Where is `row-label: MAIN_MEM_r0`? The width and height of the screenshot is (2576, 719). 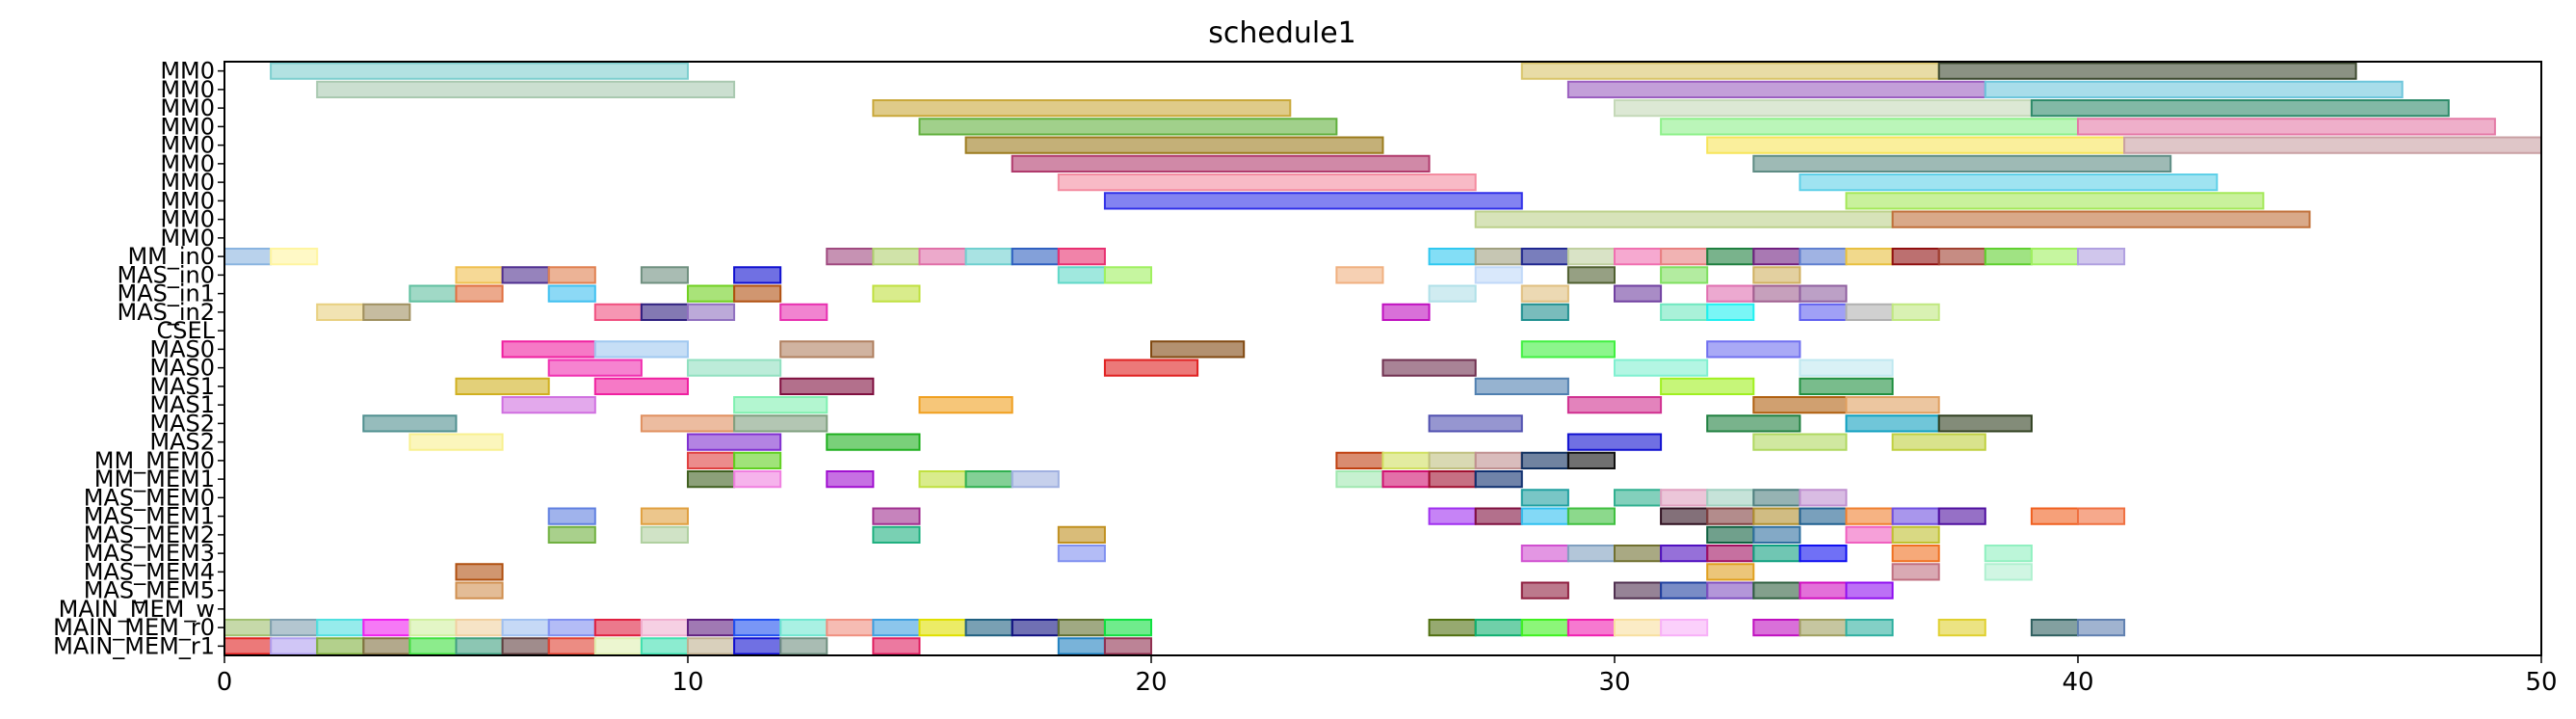
row-label: MAIN_MEM_r0 is located at coordinates (134, 627).